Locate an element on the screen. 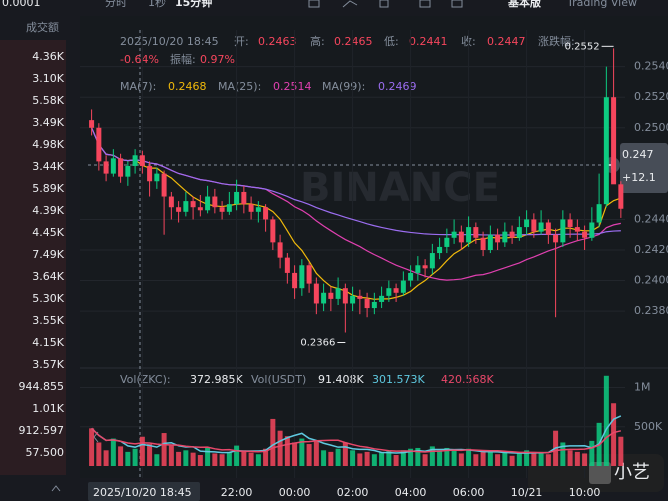 This screenshot has height=501, width=668. collapse-icon is located at coordinates (56, 488).